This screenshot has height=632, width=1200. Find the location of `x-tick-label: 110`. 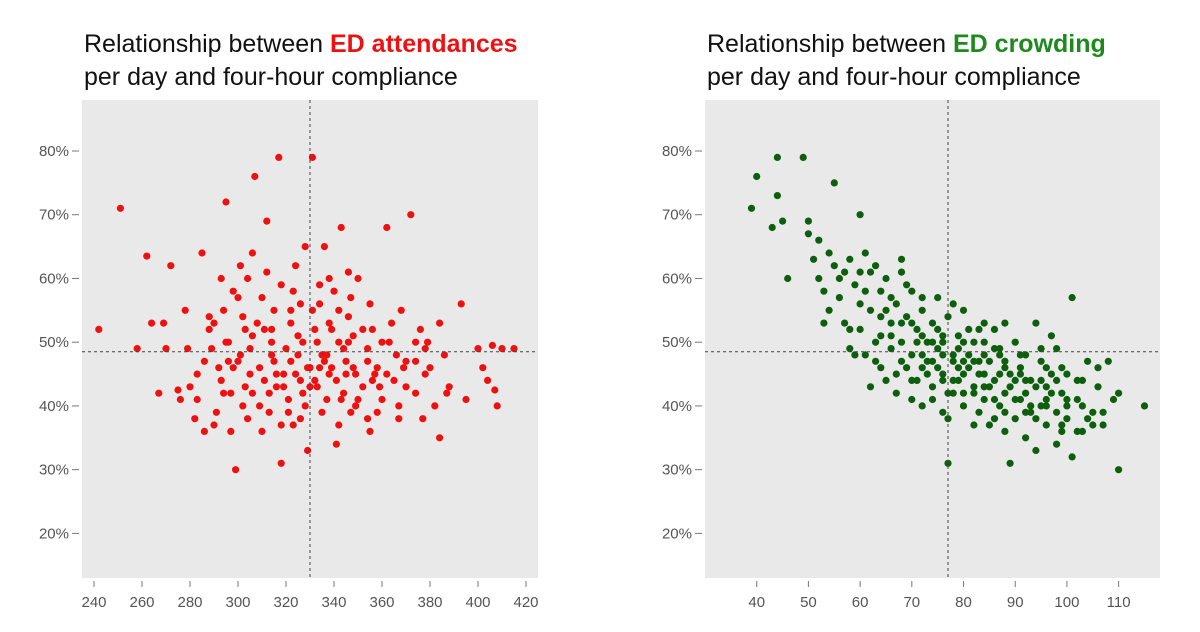

x-tick-label: 110 is located at coordinates (1119, 602).